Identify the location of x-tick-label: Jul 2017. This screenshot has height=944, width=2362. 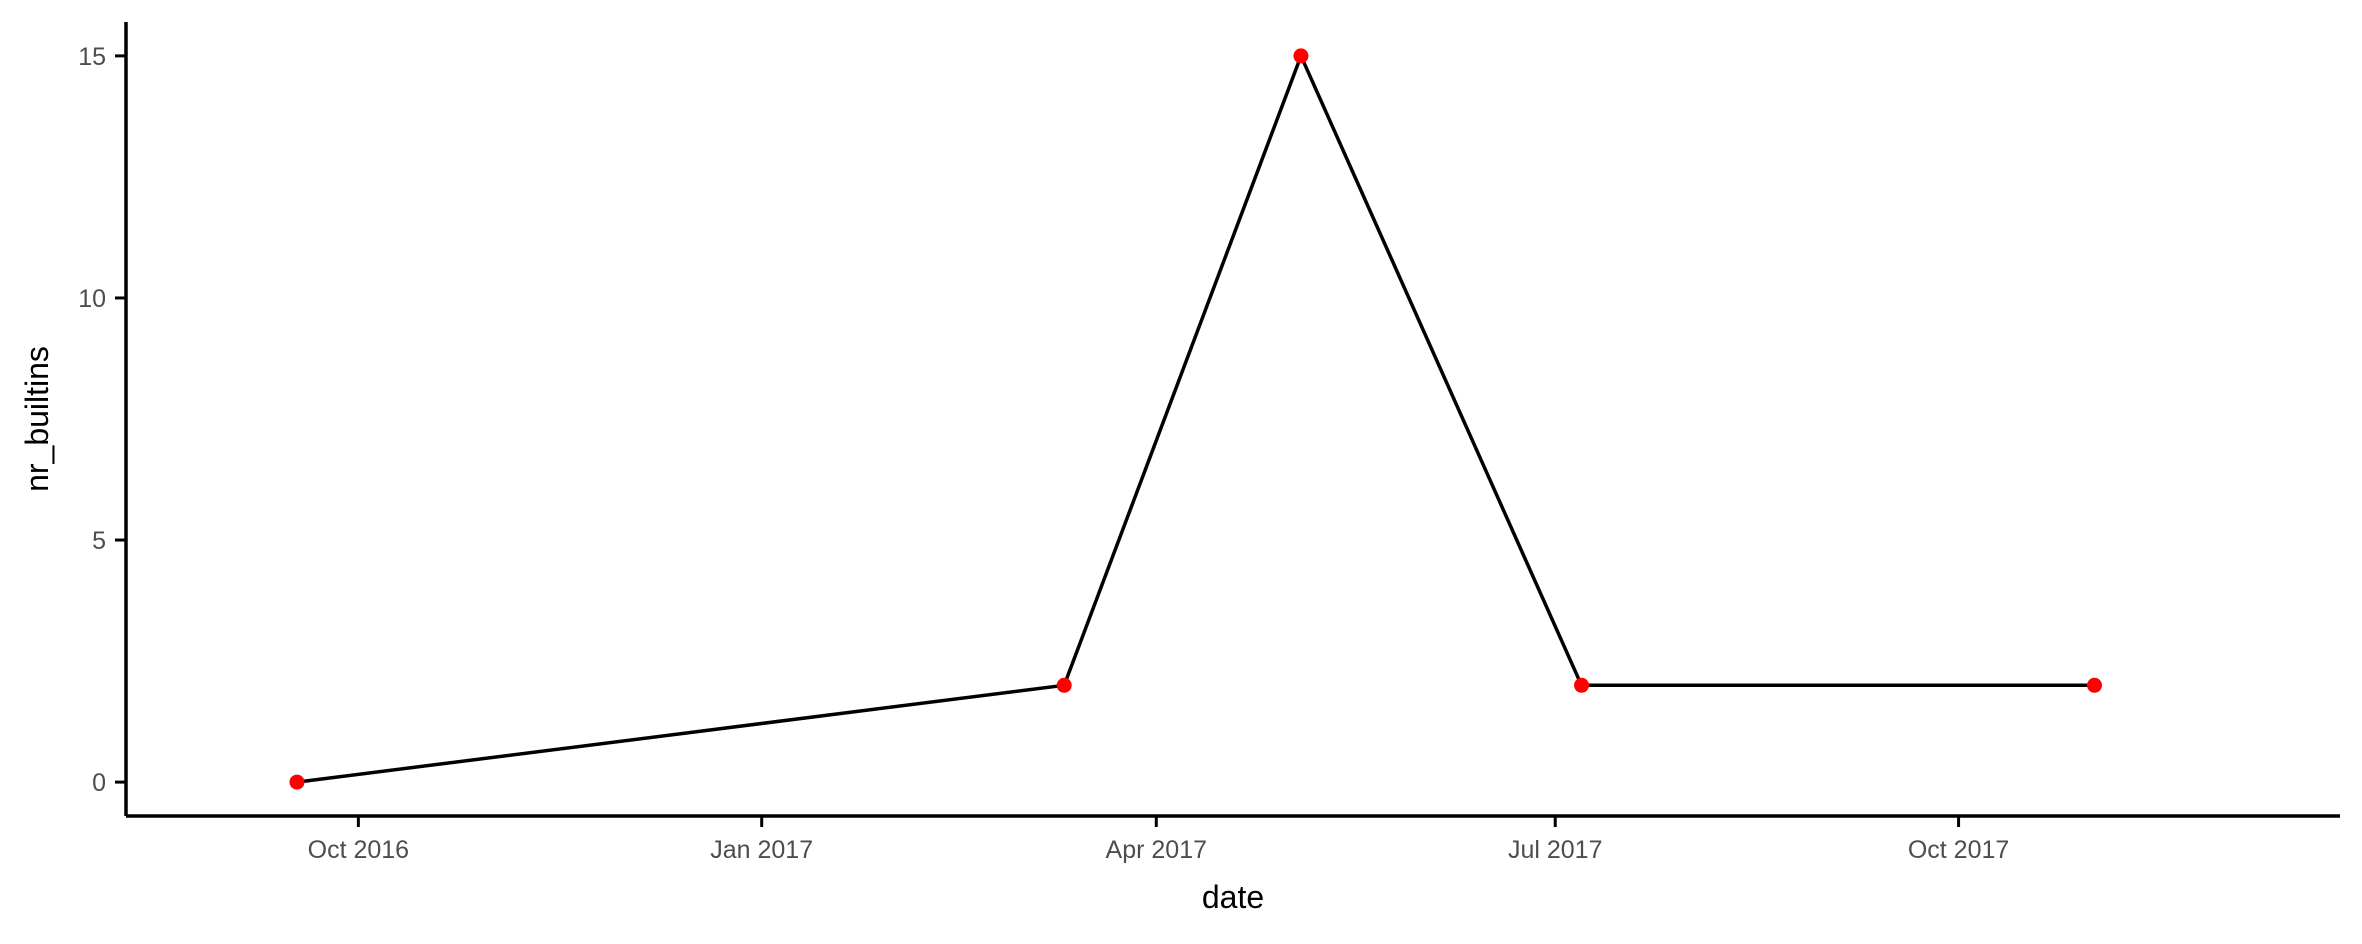
(1555, 850).